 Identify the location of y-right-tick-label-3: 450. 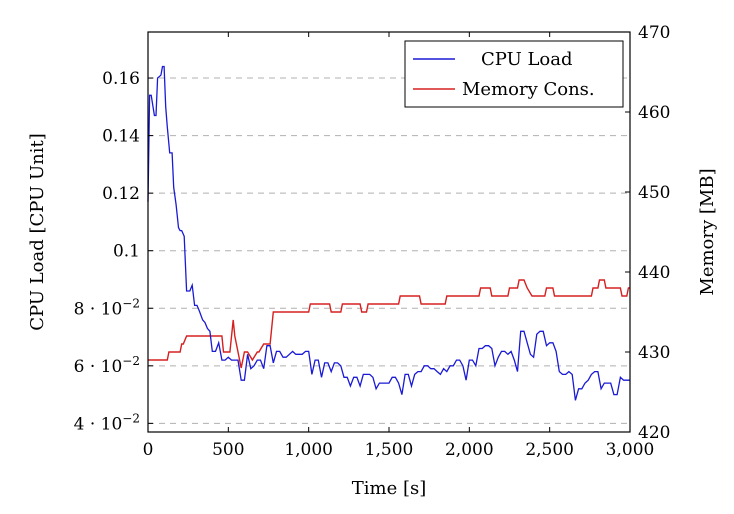
(654, 193).